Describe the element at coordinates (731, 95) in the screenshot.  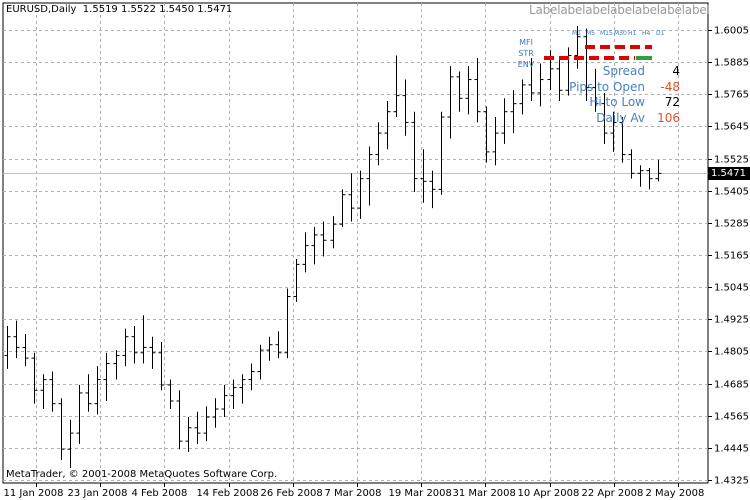
I see `y-tick-label: 1.5765` at that location.